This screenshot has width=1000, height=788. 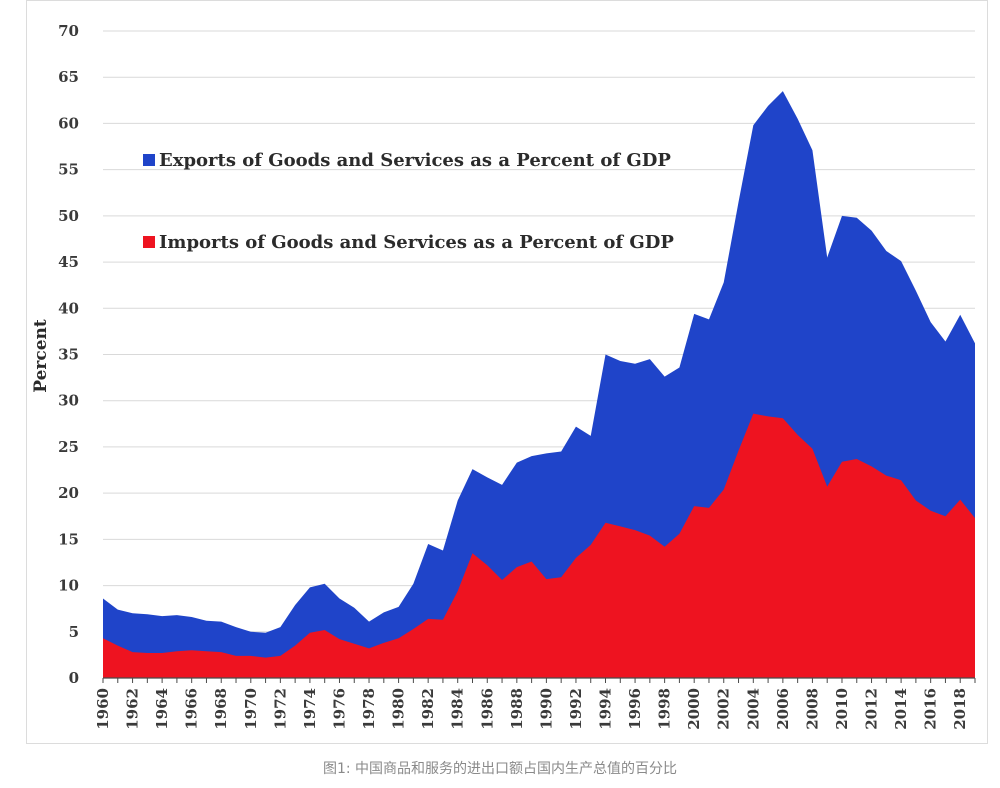 What do you see at coordinates (149, 160) in the screenshot?
I see `legend-swatch-exports` at bounding box center [149, 160].